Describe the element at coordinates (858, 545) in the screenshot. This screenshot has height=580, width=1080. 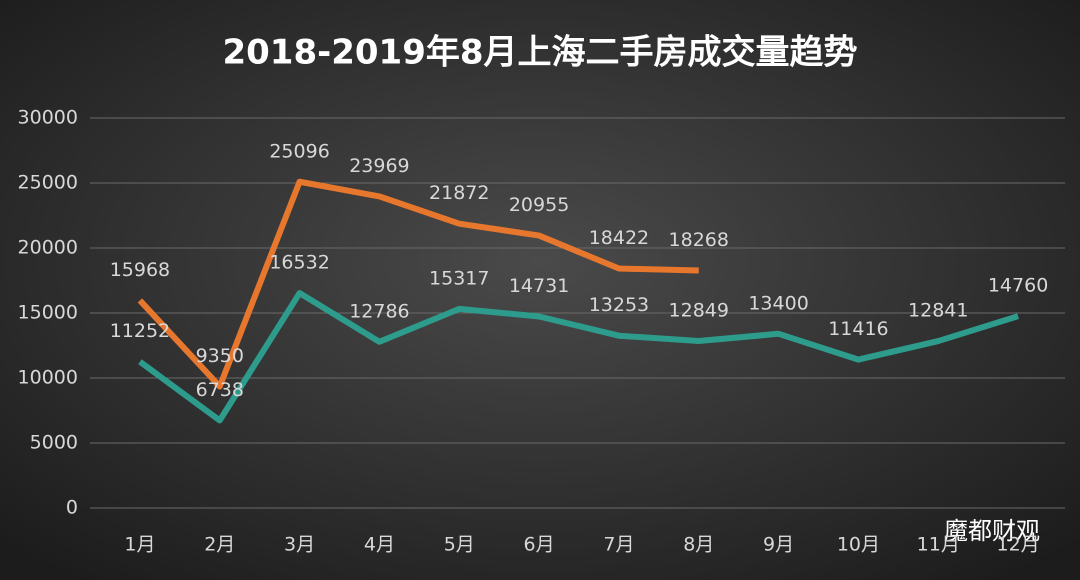
I see `x-tick-label: 10月` at that location.